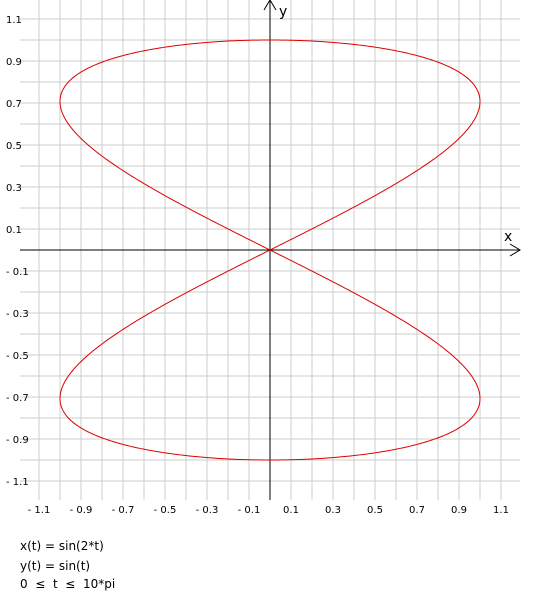 This screenshot has width=541, height=600. Describe the element at coordinates (81, 510) in the screenshot. I see `x-tick-label: - 0.9` at that location.